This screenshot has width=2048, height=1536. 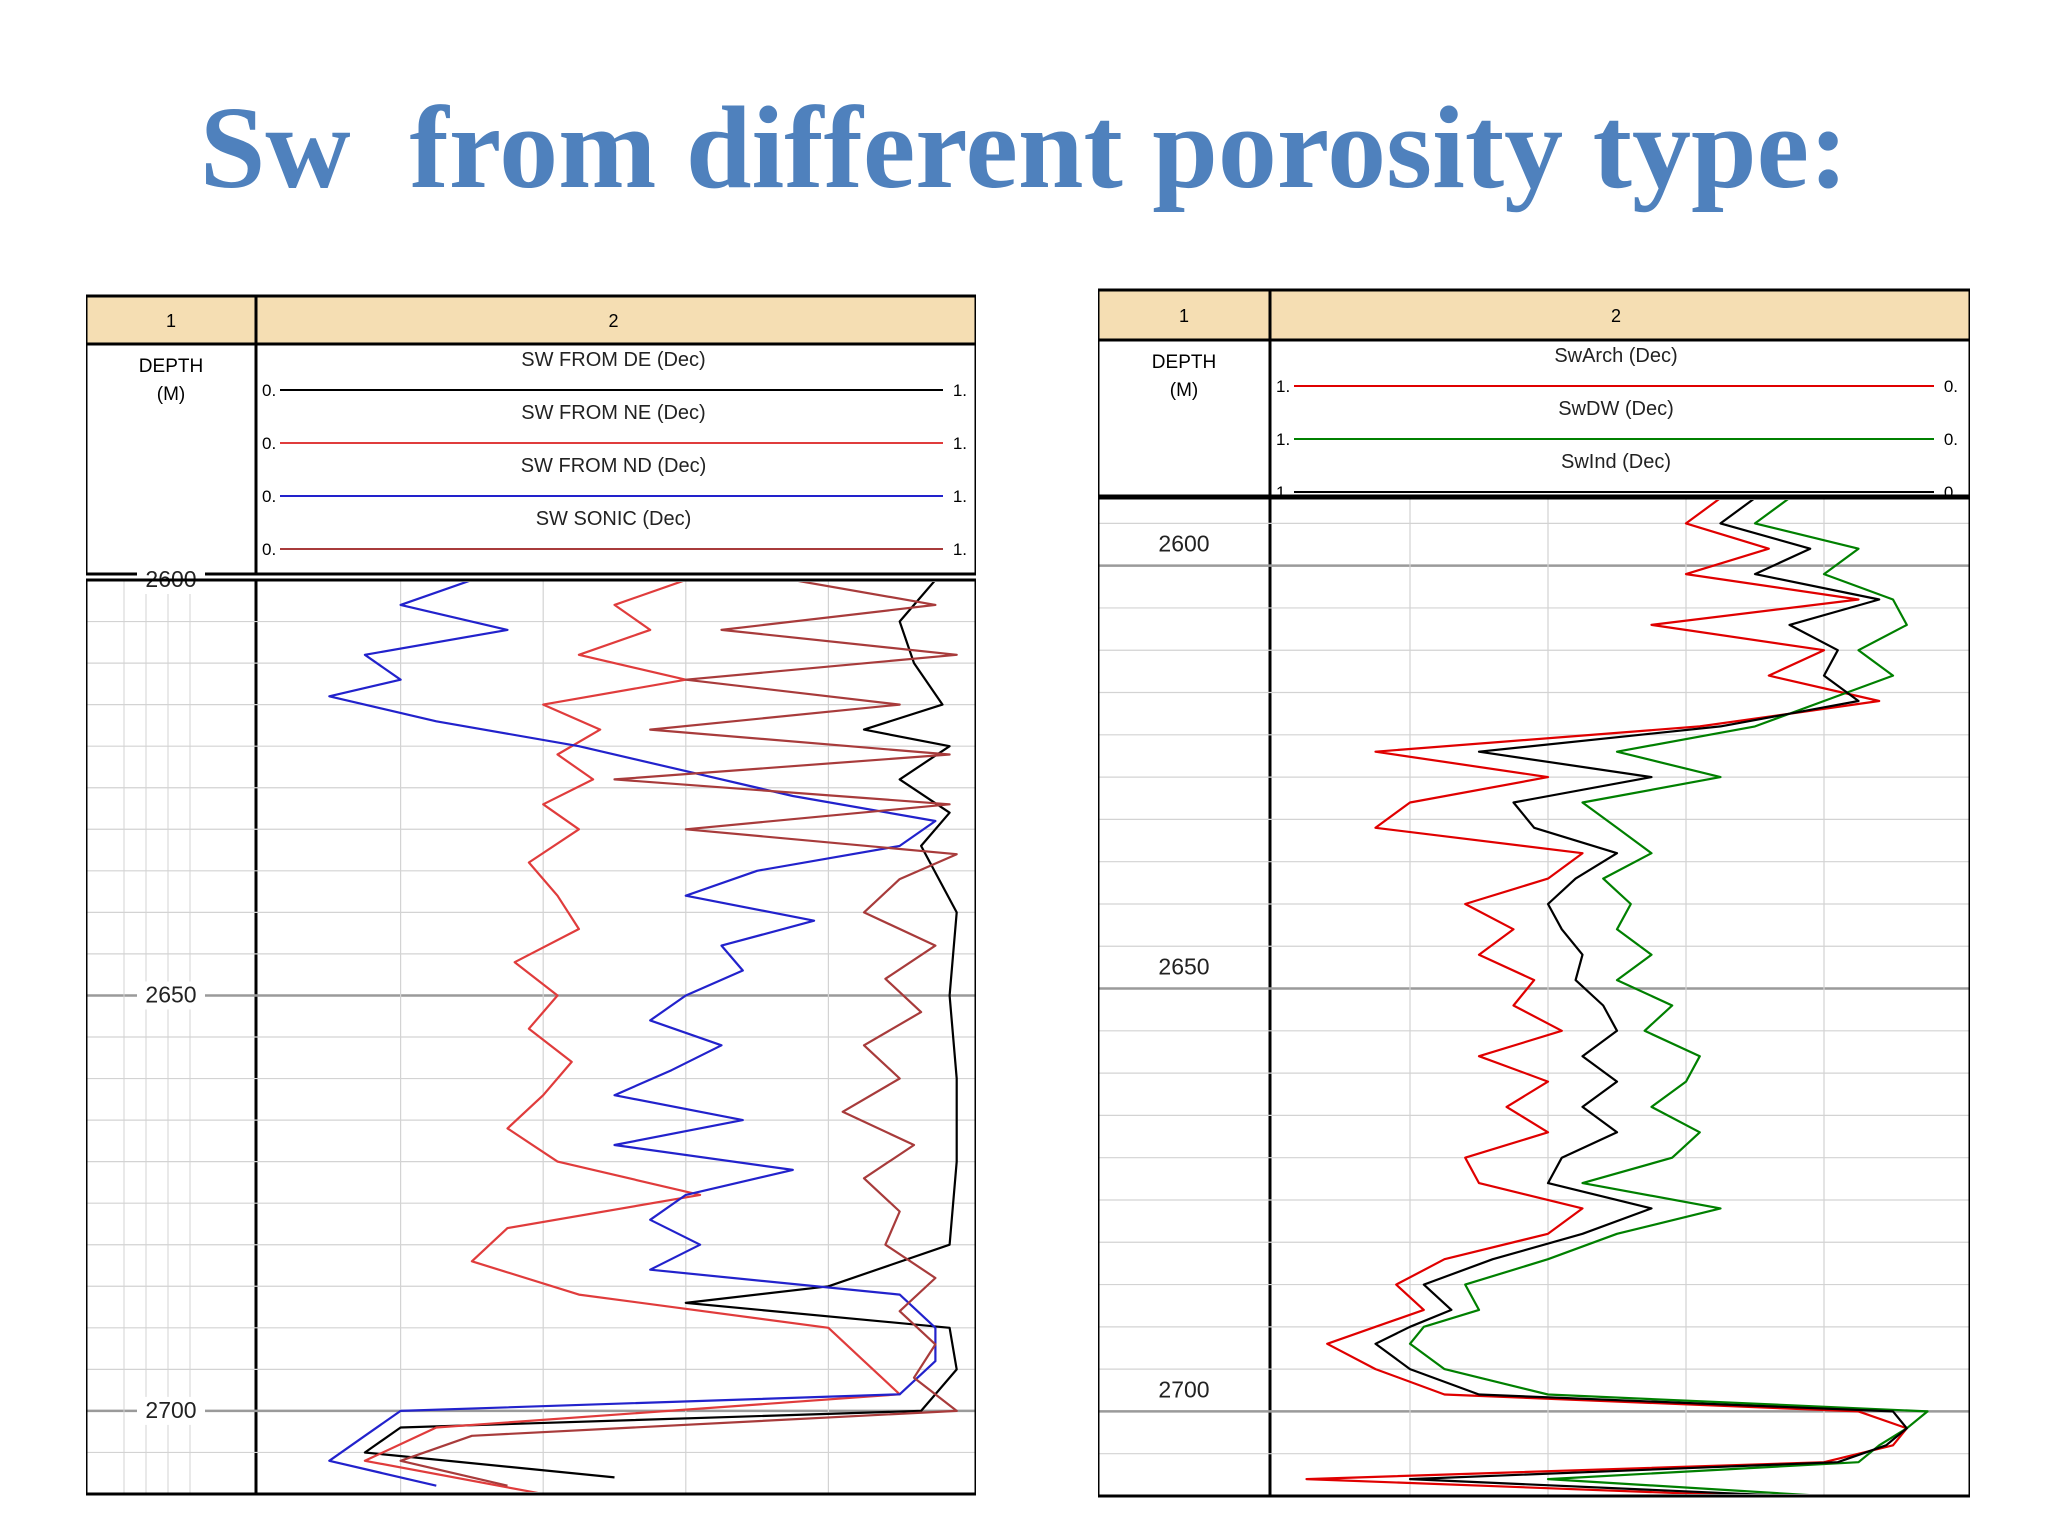 What do you see at coordinates (1183, 967) in the screenshot?
I see `right-depth-label-1: 2650` at bounding box center [1183, 967].